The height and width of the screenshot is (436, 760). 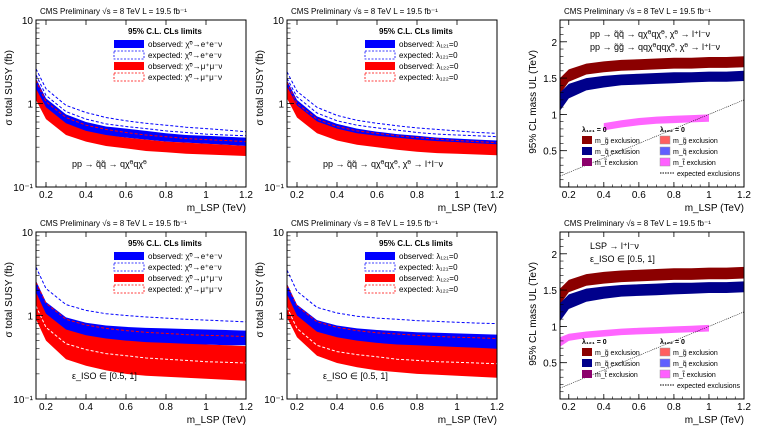 I want to click on band-observed-l122, so click(x=392, y=121).